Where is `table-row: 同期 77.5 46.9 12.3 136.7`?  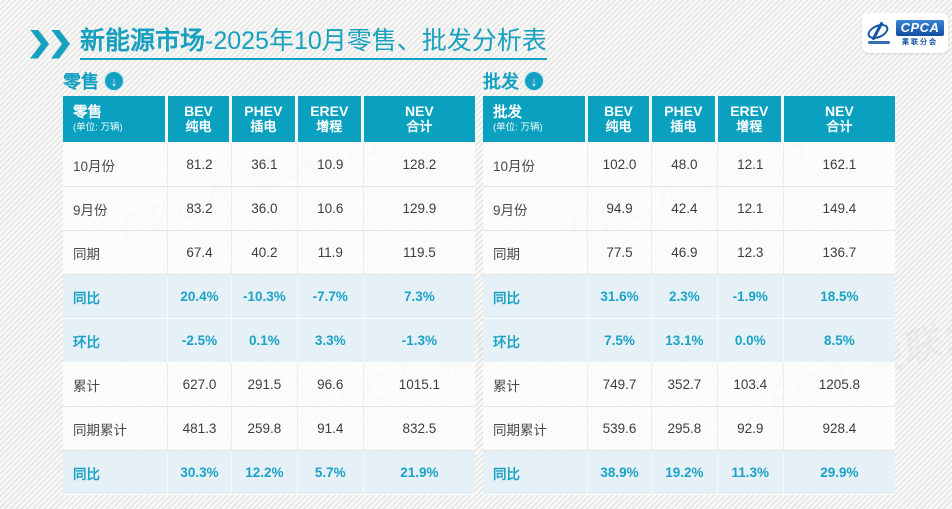
table-row: 同期 77.5 46.9 12.3 136.7 is located at coordinates (689, 253).